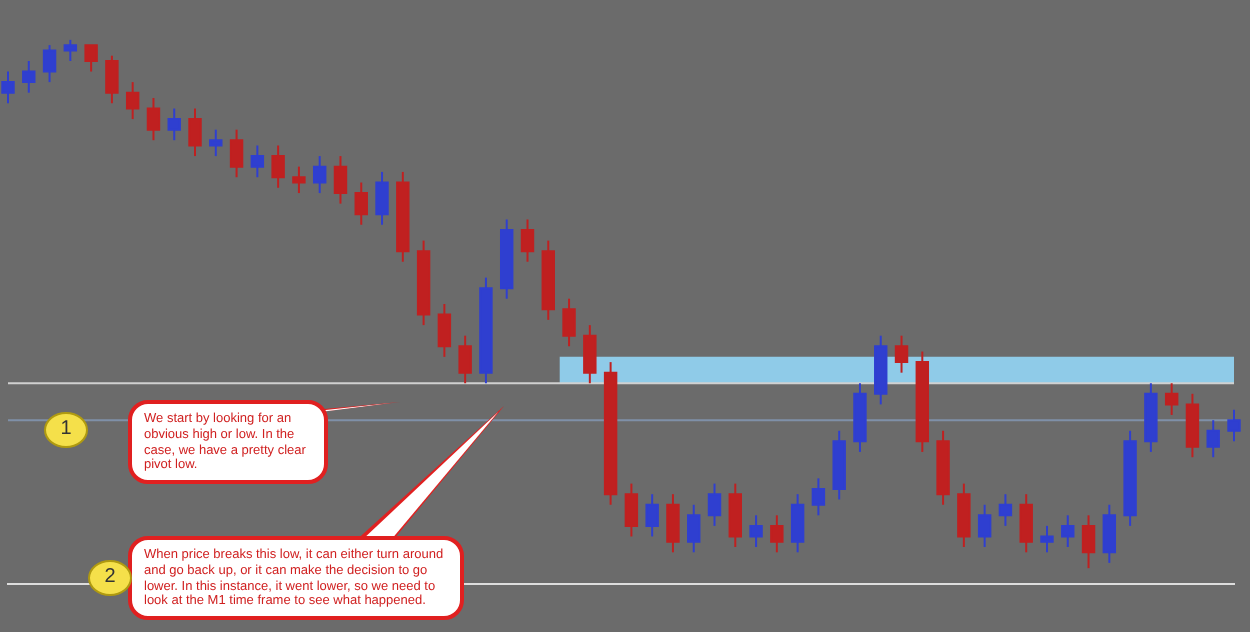 This screenshot has height=632, width=1250. What do you see at coordinates (110, 578) in the screenshot?
I see `annotation: 2` at bounding box center [110, 578].